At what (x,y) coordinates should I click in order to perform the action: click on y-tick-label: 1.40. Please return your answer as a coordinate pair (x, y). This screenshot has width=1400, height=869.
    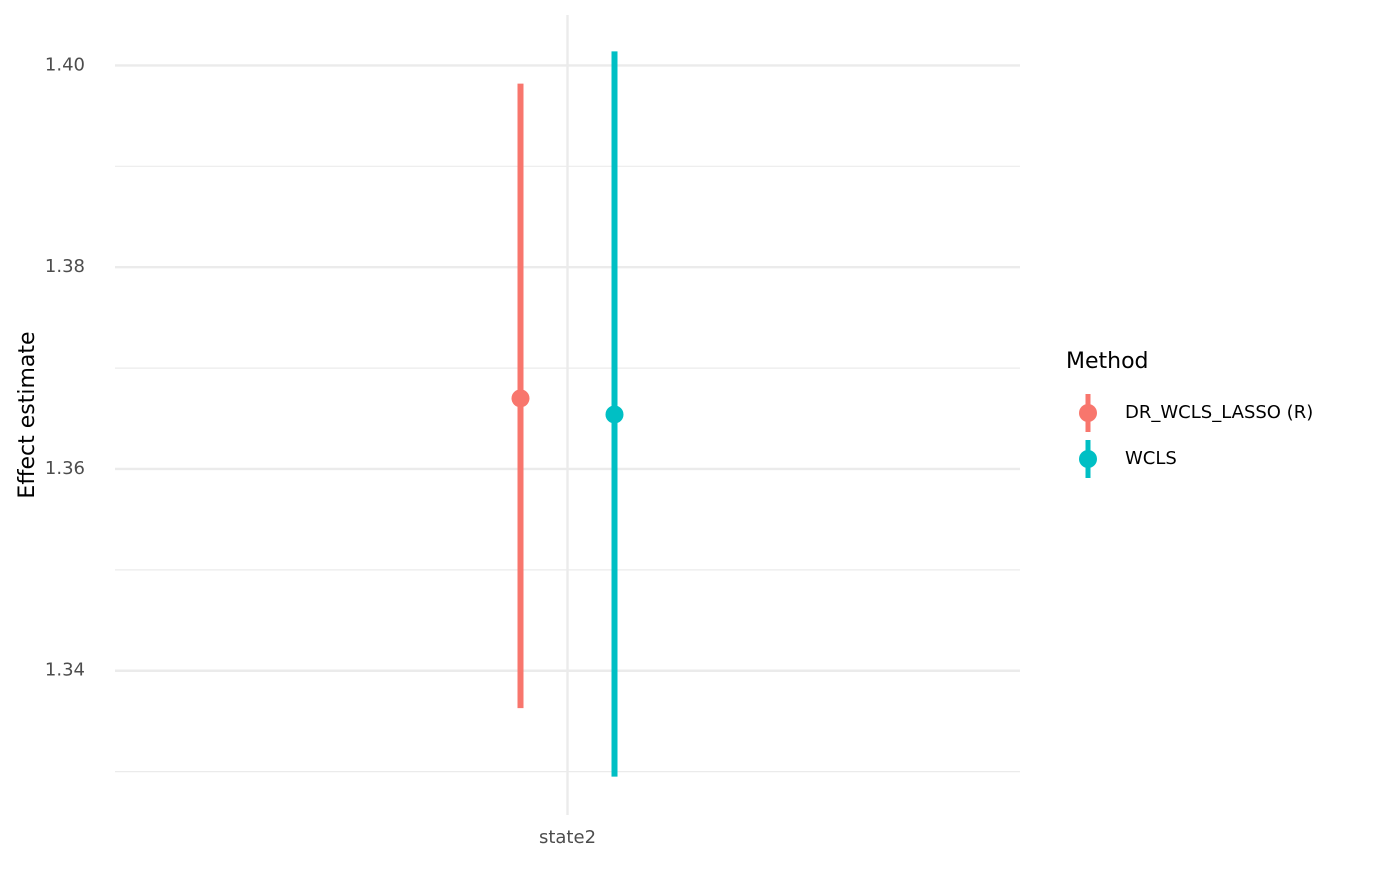
    Looking at the image, I should click on (65, 64).